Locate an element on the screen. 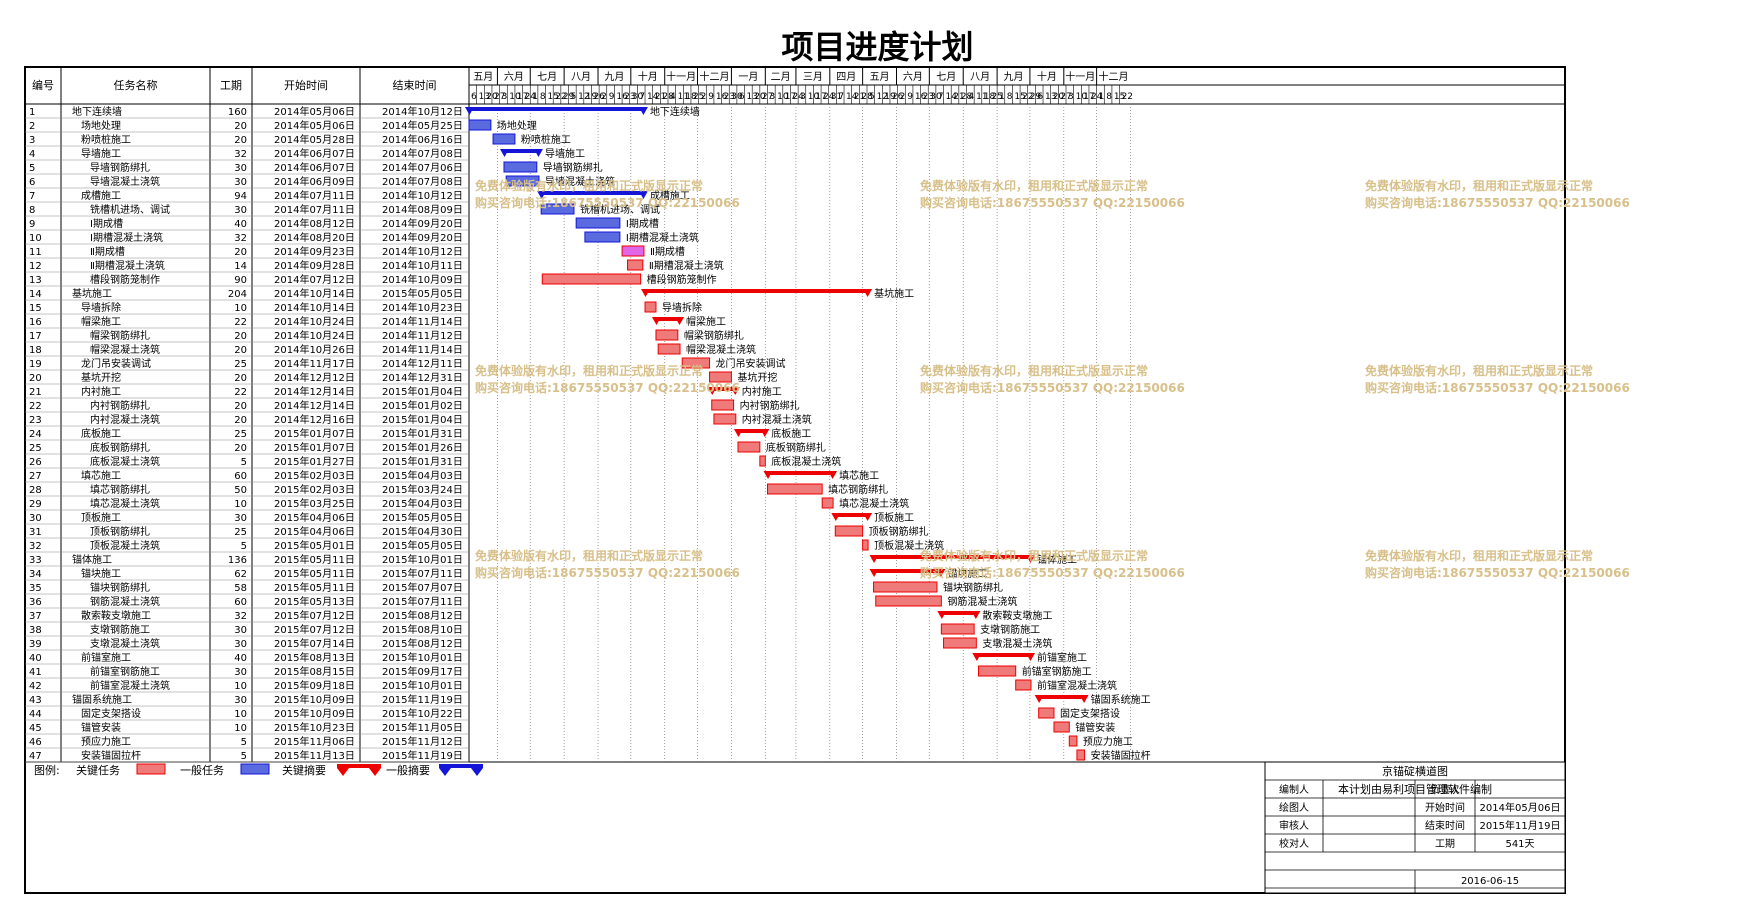  task-start: 2015年05月01日 is located at coordinates (314, 545).